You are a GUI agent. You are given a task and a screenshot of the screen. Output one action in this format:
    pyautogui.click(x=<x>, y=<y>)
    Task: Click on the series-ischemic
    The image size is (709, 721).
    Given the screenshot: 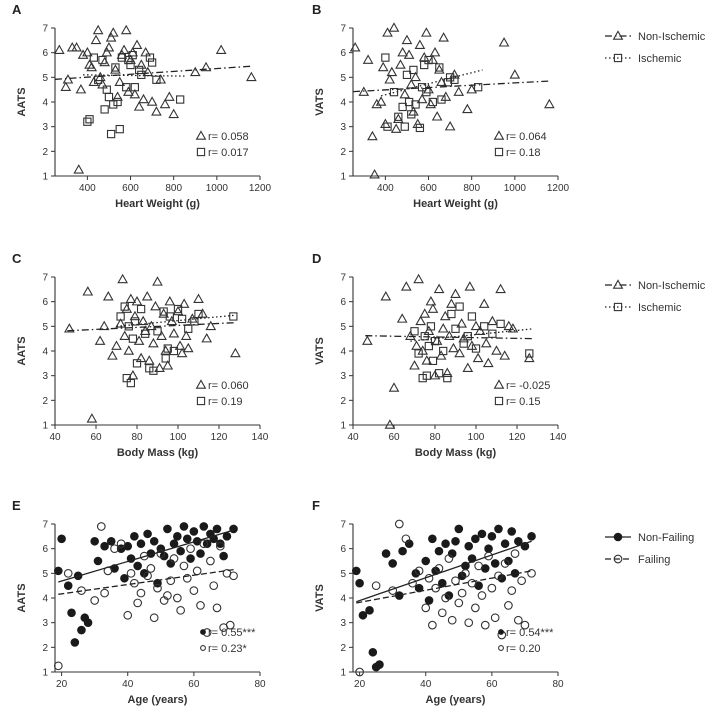 What is the action you would take?
    pyautogui.click(x=432, y=93)
    